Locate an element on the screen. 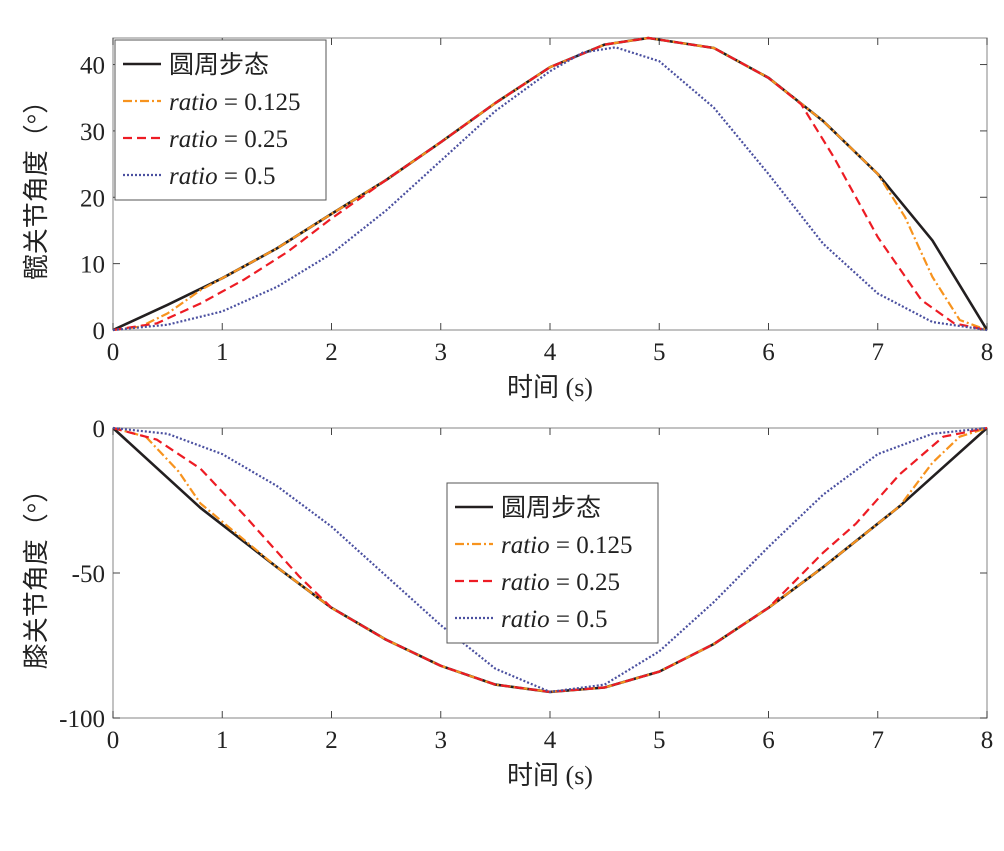  y-axis-title: 膝关节角度（°） is located at coordinates (36, 573).